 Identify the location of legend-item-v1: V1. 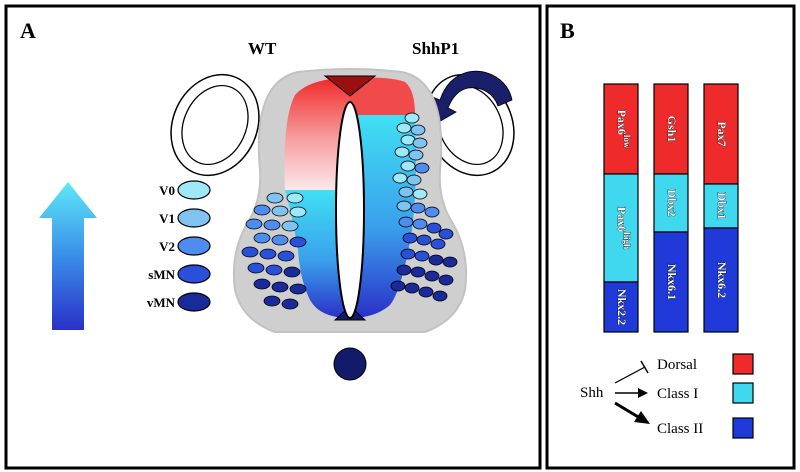
(185, 218).